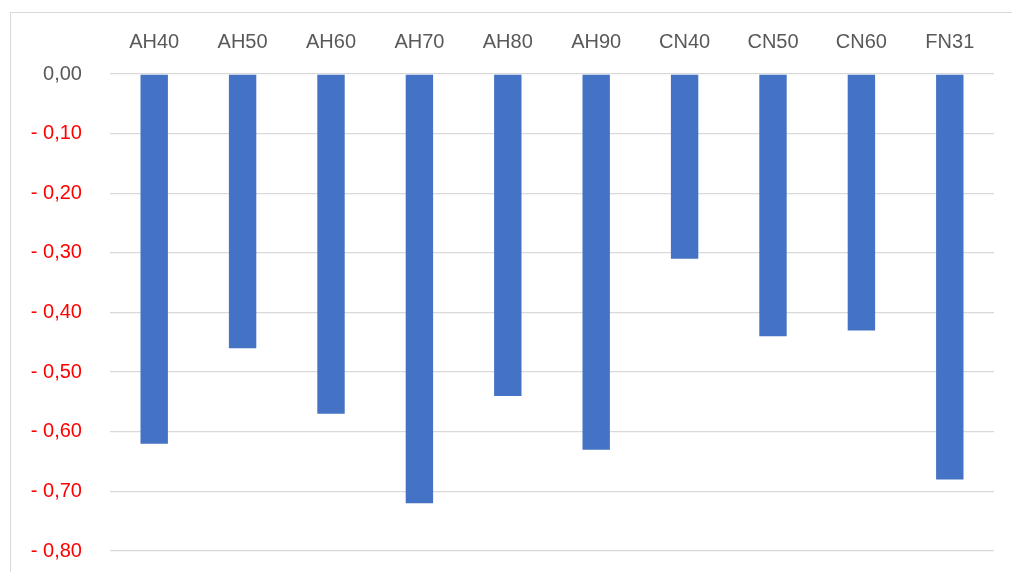 The width and height of the screenshot is (1012, 572). I want to click on y-tick-label: - 0,40, so click(56, 311).